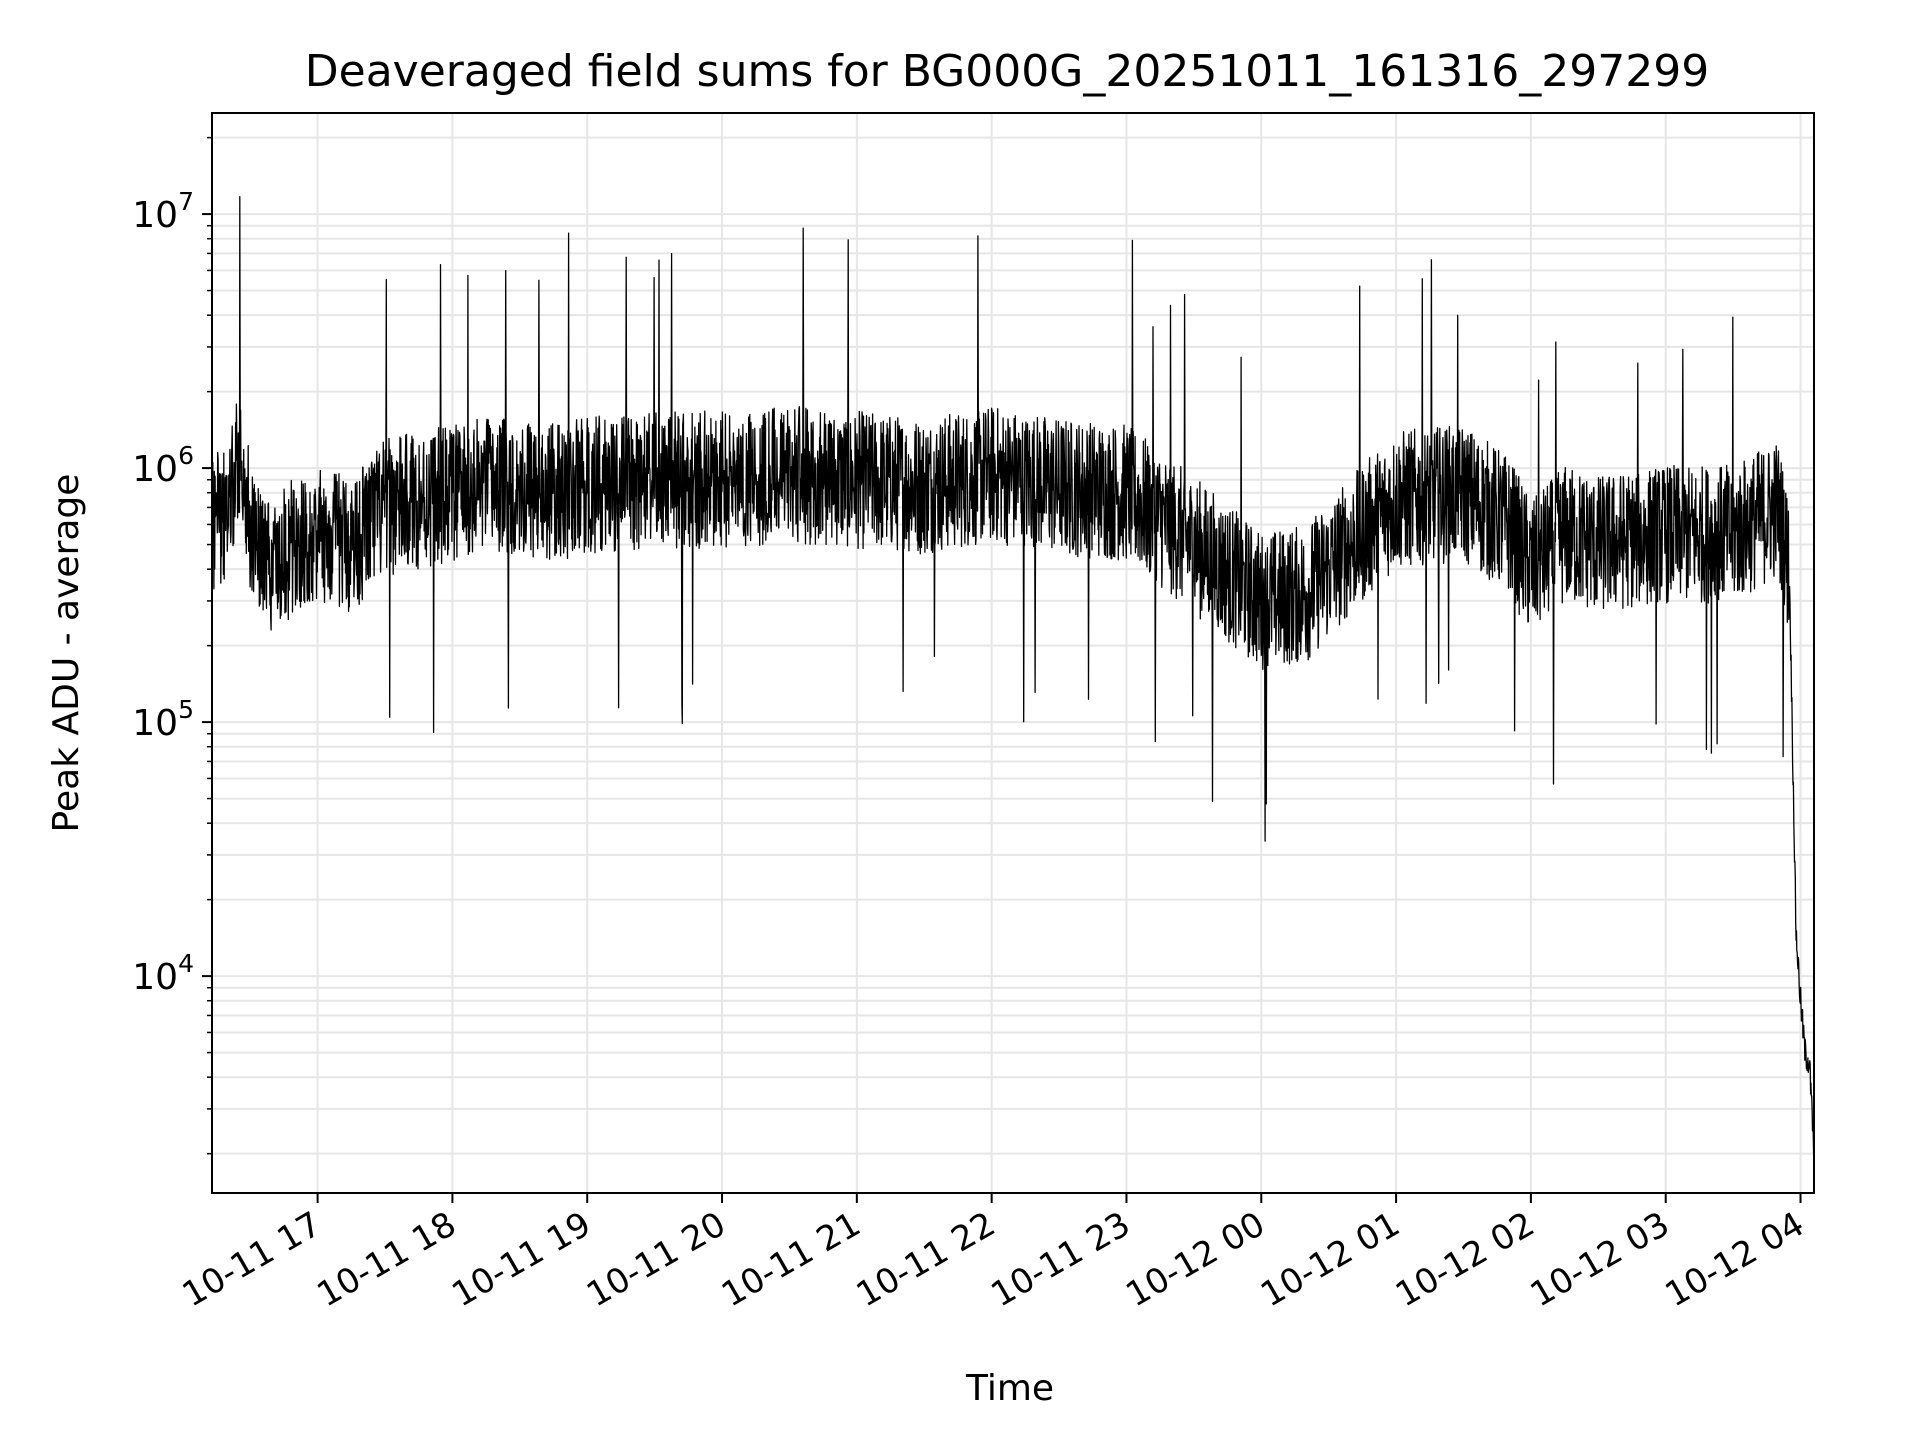 The height and width of the screenshot is (1440, 1920). What do you see at coordinates (163, 211) in the screenshot?
I see `y-tick-label: 10⁷` at bounding box center [163, 211].